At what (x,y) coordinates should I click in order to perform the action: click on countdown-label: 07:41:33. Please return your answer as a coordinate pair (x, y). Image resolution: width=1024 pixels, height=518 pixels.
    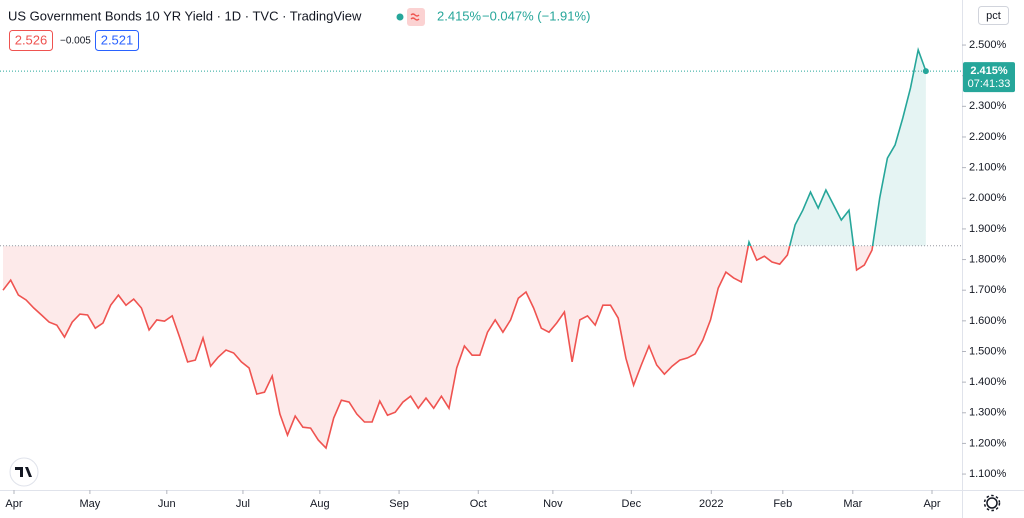
    Looking at the image, I should click on (989, 84).